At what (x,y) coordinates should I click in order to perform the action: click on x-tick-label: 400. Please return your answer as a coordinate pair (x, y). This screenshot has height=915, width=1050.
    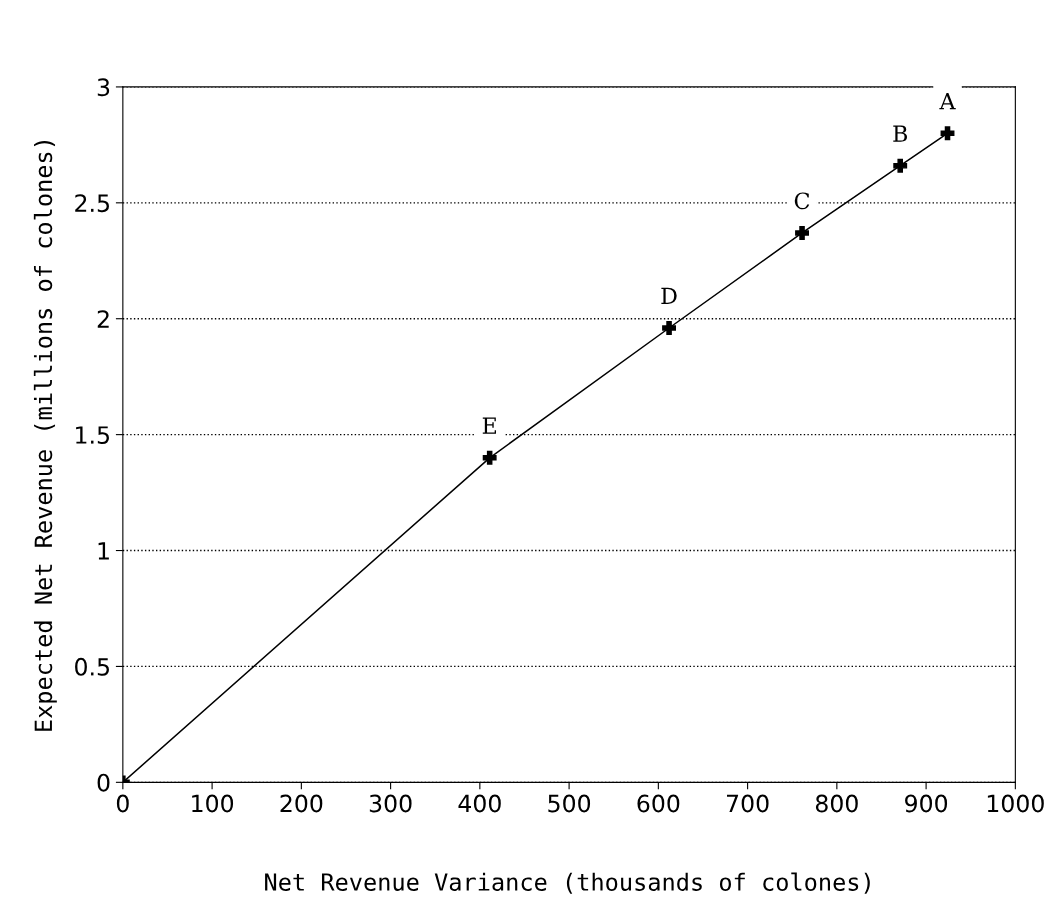
    Looking at the image, I should click on (479, 803).